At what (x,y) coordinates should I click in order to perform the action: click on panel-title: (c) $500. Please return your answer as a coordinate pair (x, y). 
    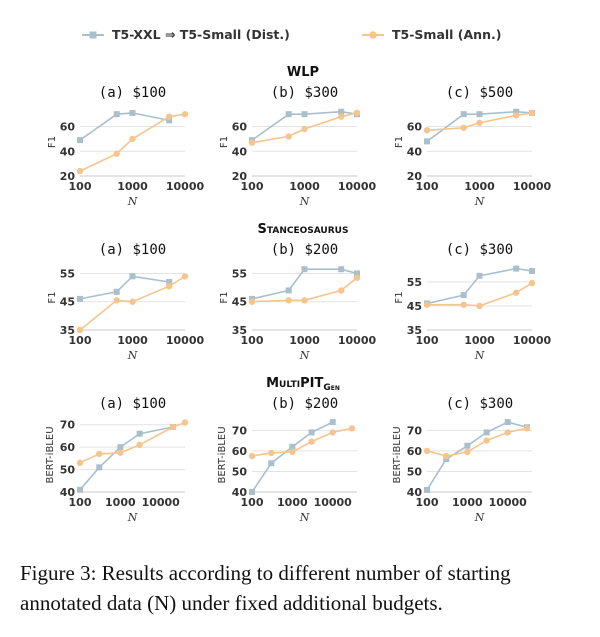
    Looking at the image, I should click on (479, 93).